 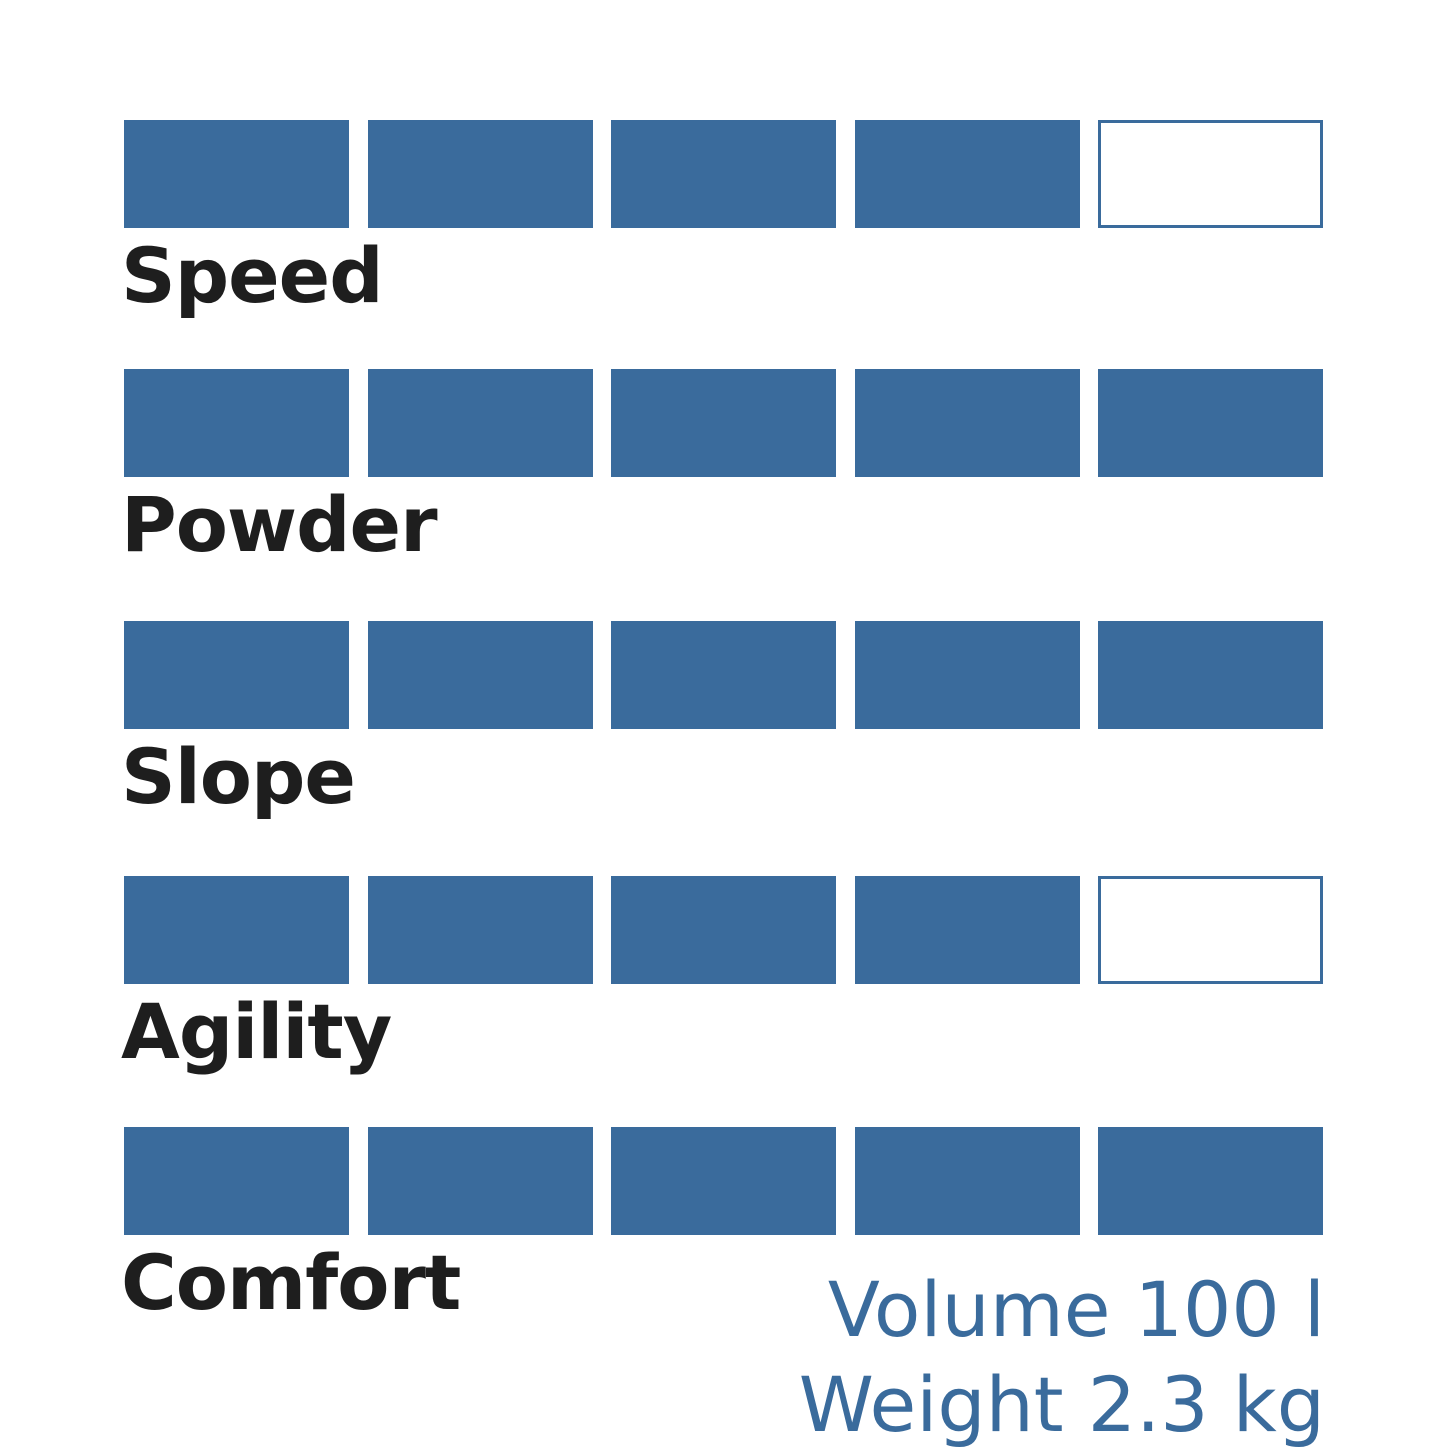 I want to click on rating-label: Speed, so click(x=252, y=275).